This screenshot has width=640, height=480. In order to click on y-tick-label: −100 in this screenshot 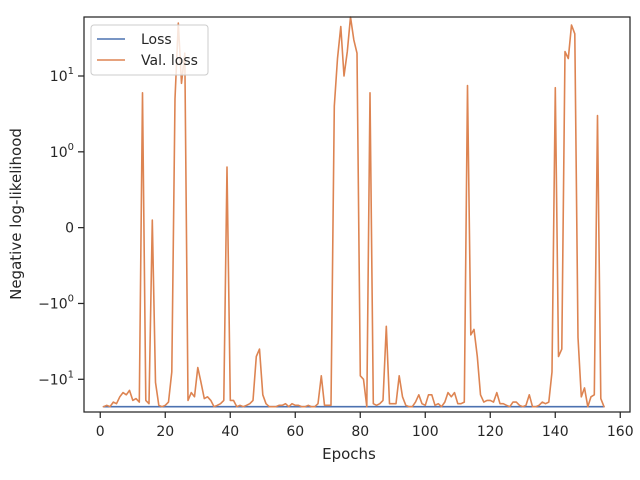, I will do `click(56, 302)`.